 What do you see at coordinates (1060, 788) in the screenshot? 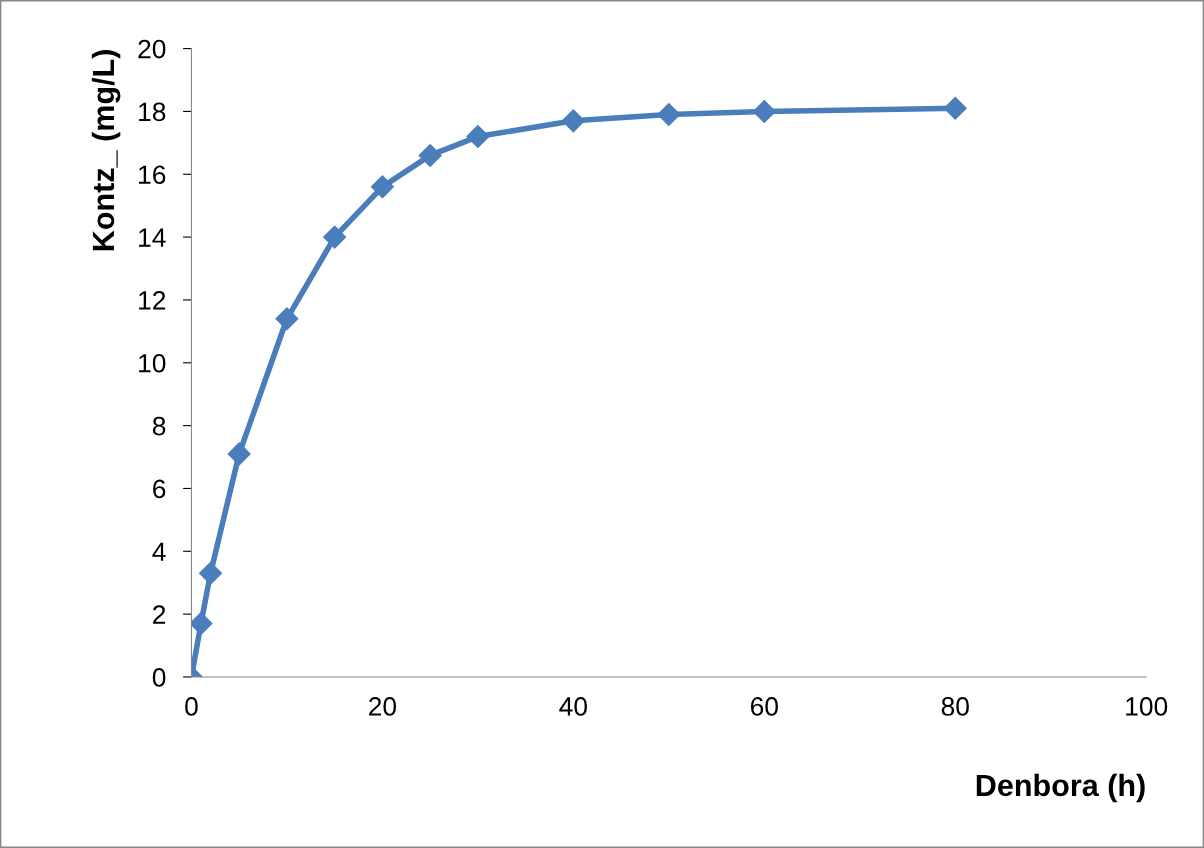
I see `x-axis-title: Denbora (h)` at bounding box center [1060, 788].